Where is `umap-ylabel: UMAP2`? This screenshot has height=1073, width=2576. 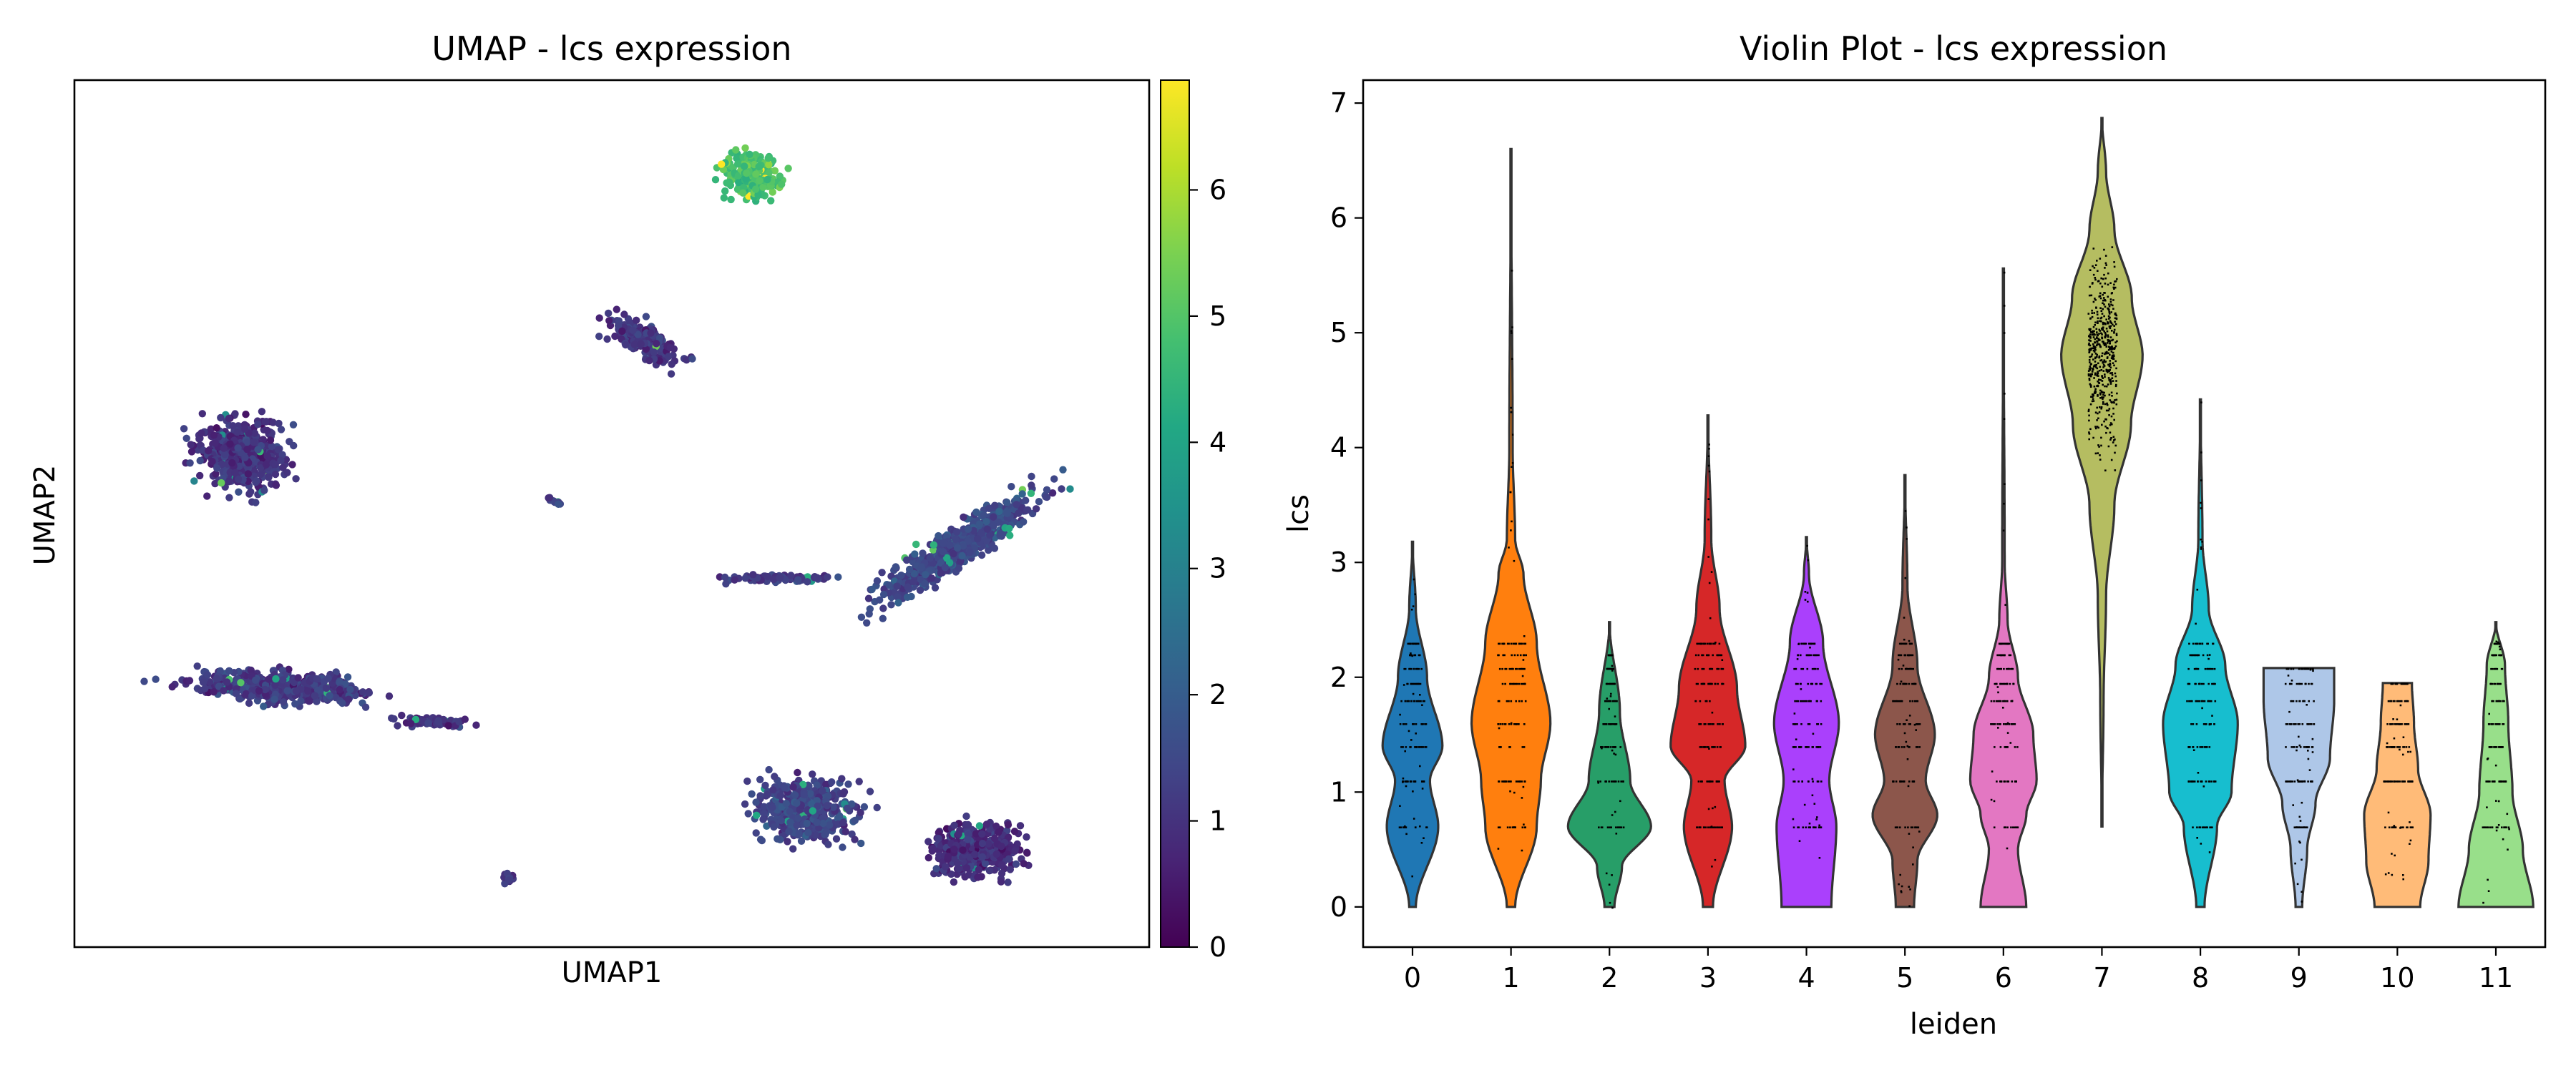 umap-ylabel: UMAP2 is located at coordinates (45, 515).